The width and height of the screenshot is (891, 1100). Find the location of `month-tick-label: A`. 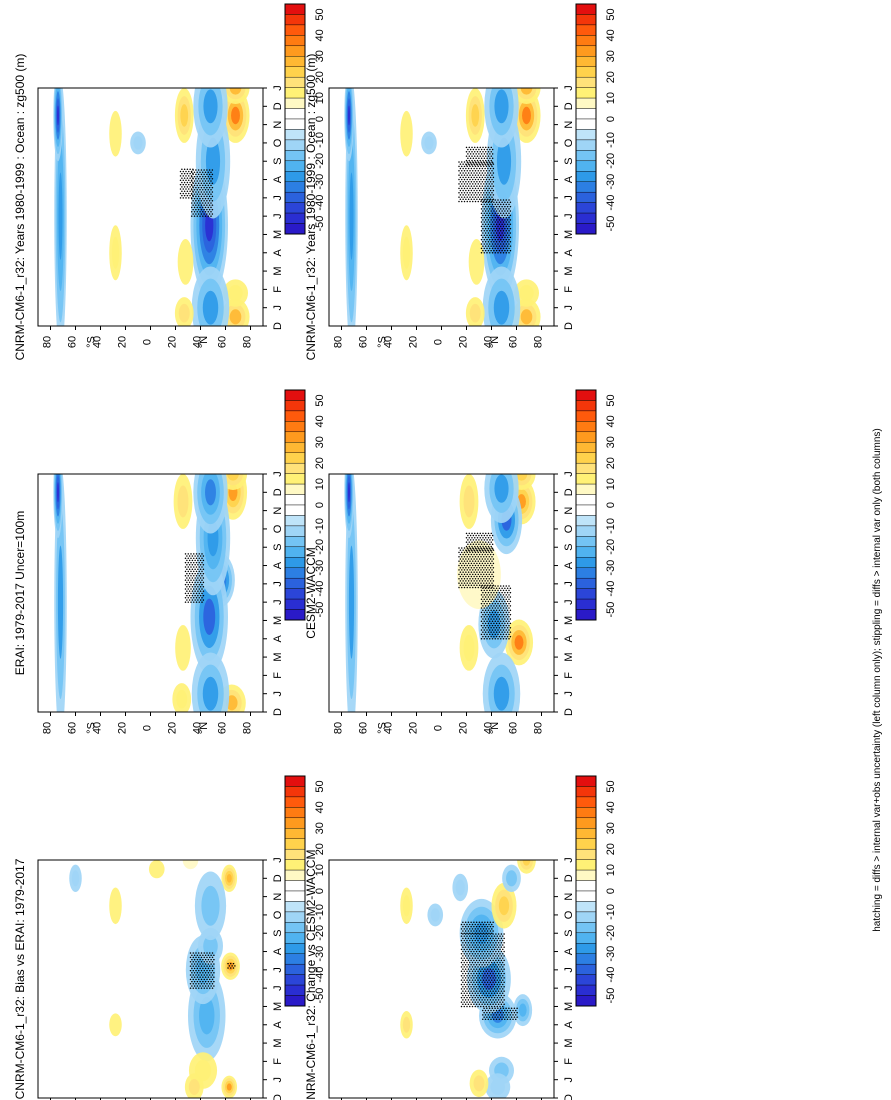

month-tick-label: A is located at coordinates (278, 1024).